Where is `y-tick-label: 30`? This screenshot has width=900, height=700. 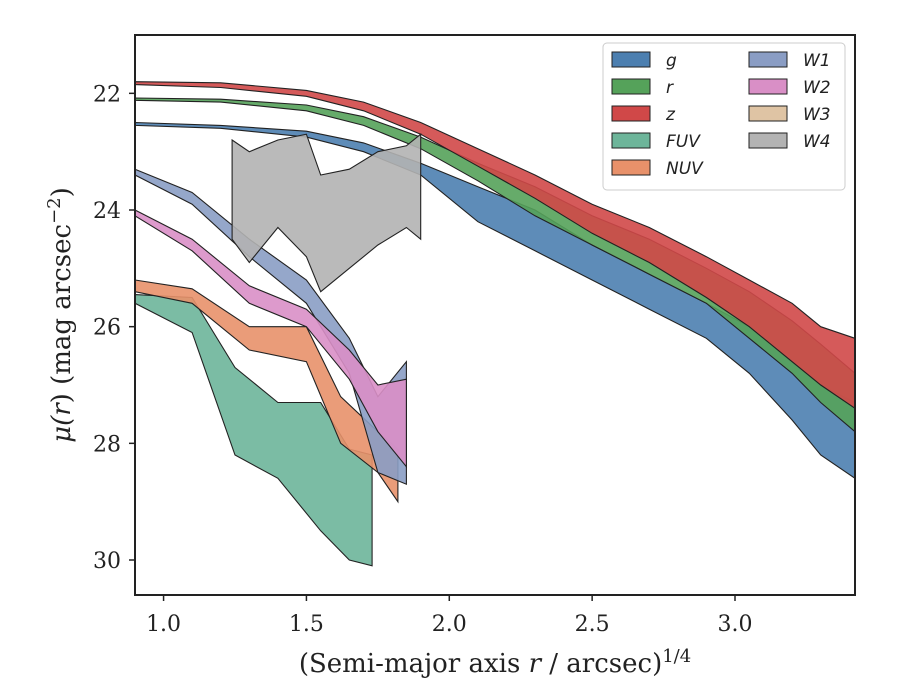 y-tick-label: 30 is located at coordinates (107, 561).